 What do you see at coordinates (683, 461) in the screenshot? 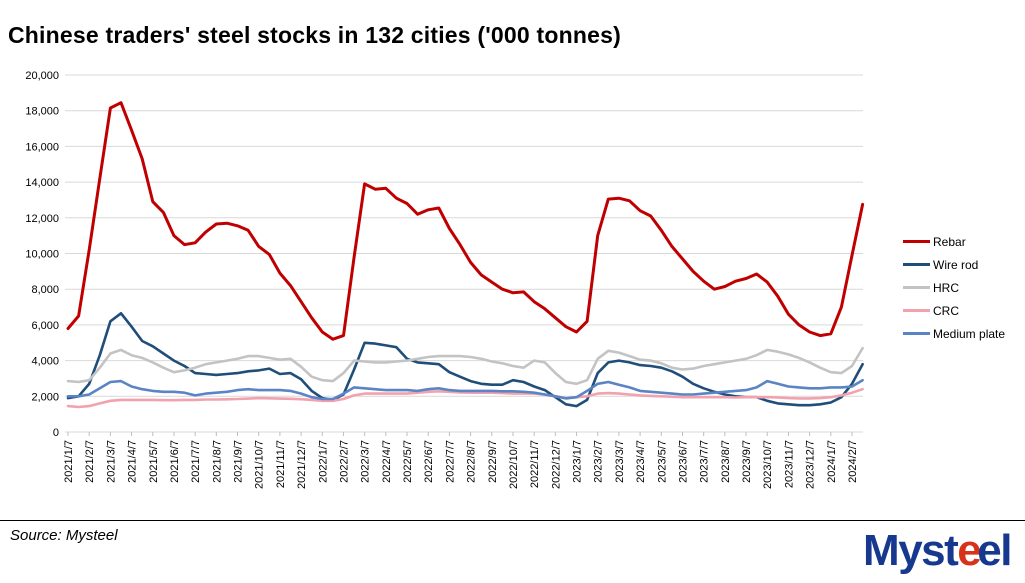
I see `x-tick-label: 2023/6/7` at bounding box center [683, 461].